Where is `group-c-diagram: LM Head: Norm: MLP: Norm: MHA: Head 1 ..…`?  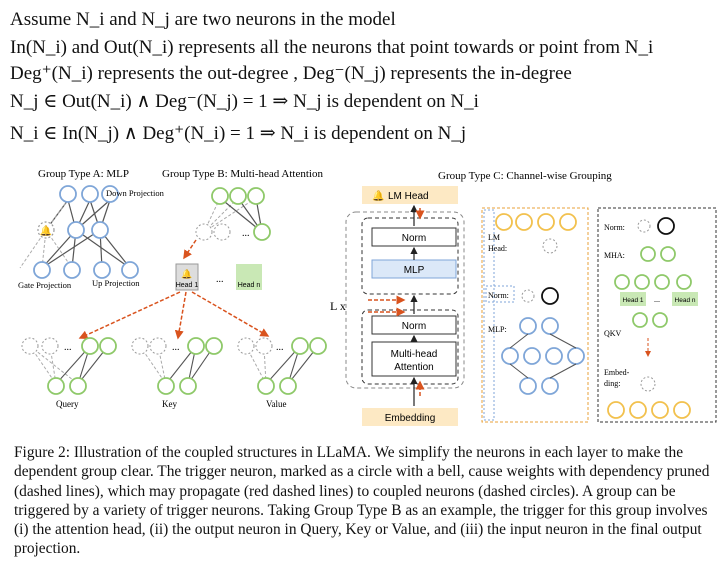 group-c-diagram: LM Head: Norm: MLP: Norm: MHA: Head 1 ..… is located at coordinates (599, 315).